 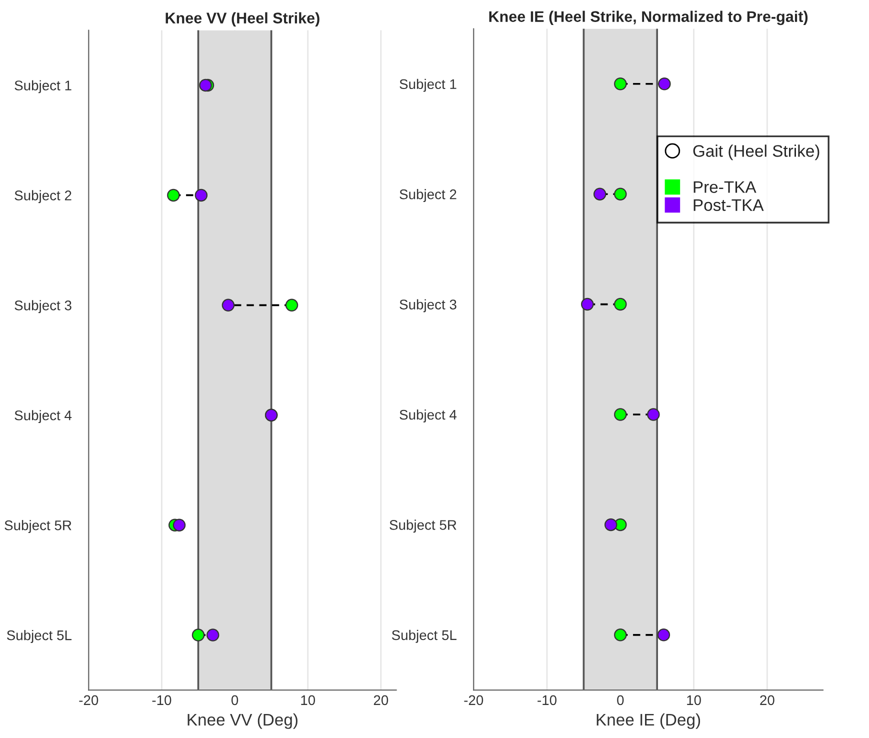 What do you see at coordinates (648, 721) in the screenshot?
I see `x-axis-title: Knee IE (Deg)` at bounding box center [648, 721].